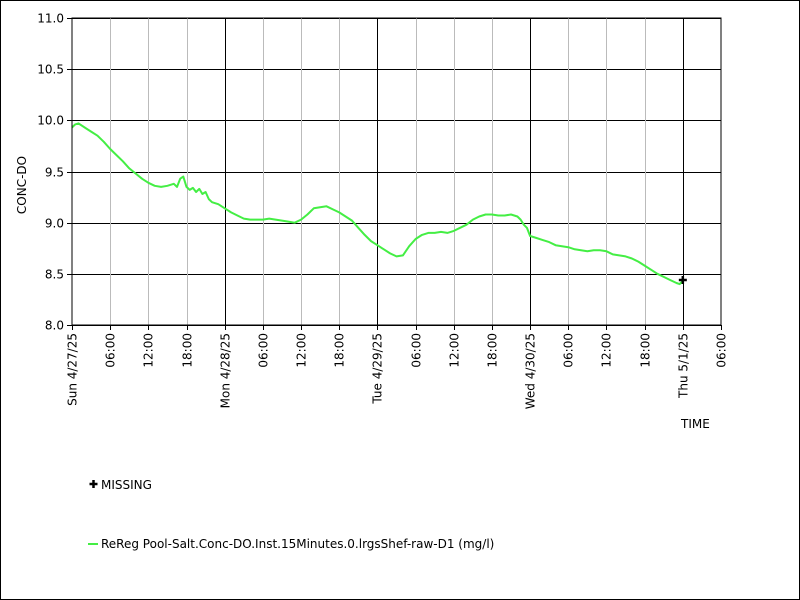 The image size is (800, 600). What do you see at coordinates (50, 19) in the screenshot?
I see `y-tick-label: 11.0` at bounding box center [50, 19].